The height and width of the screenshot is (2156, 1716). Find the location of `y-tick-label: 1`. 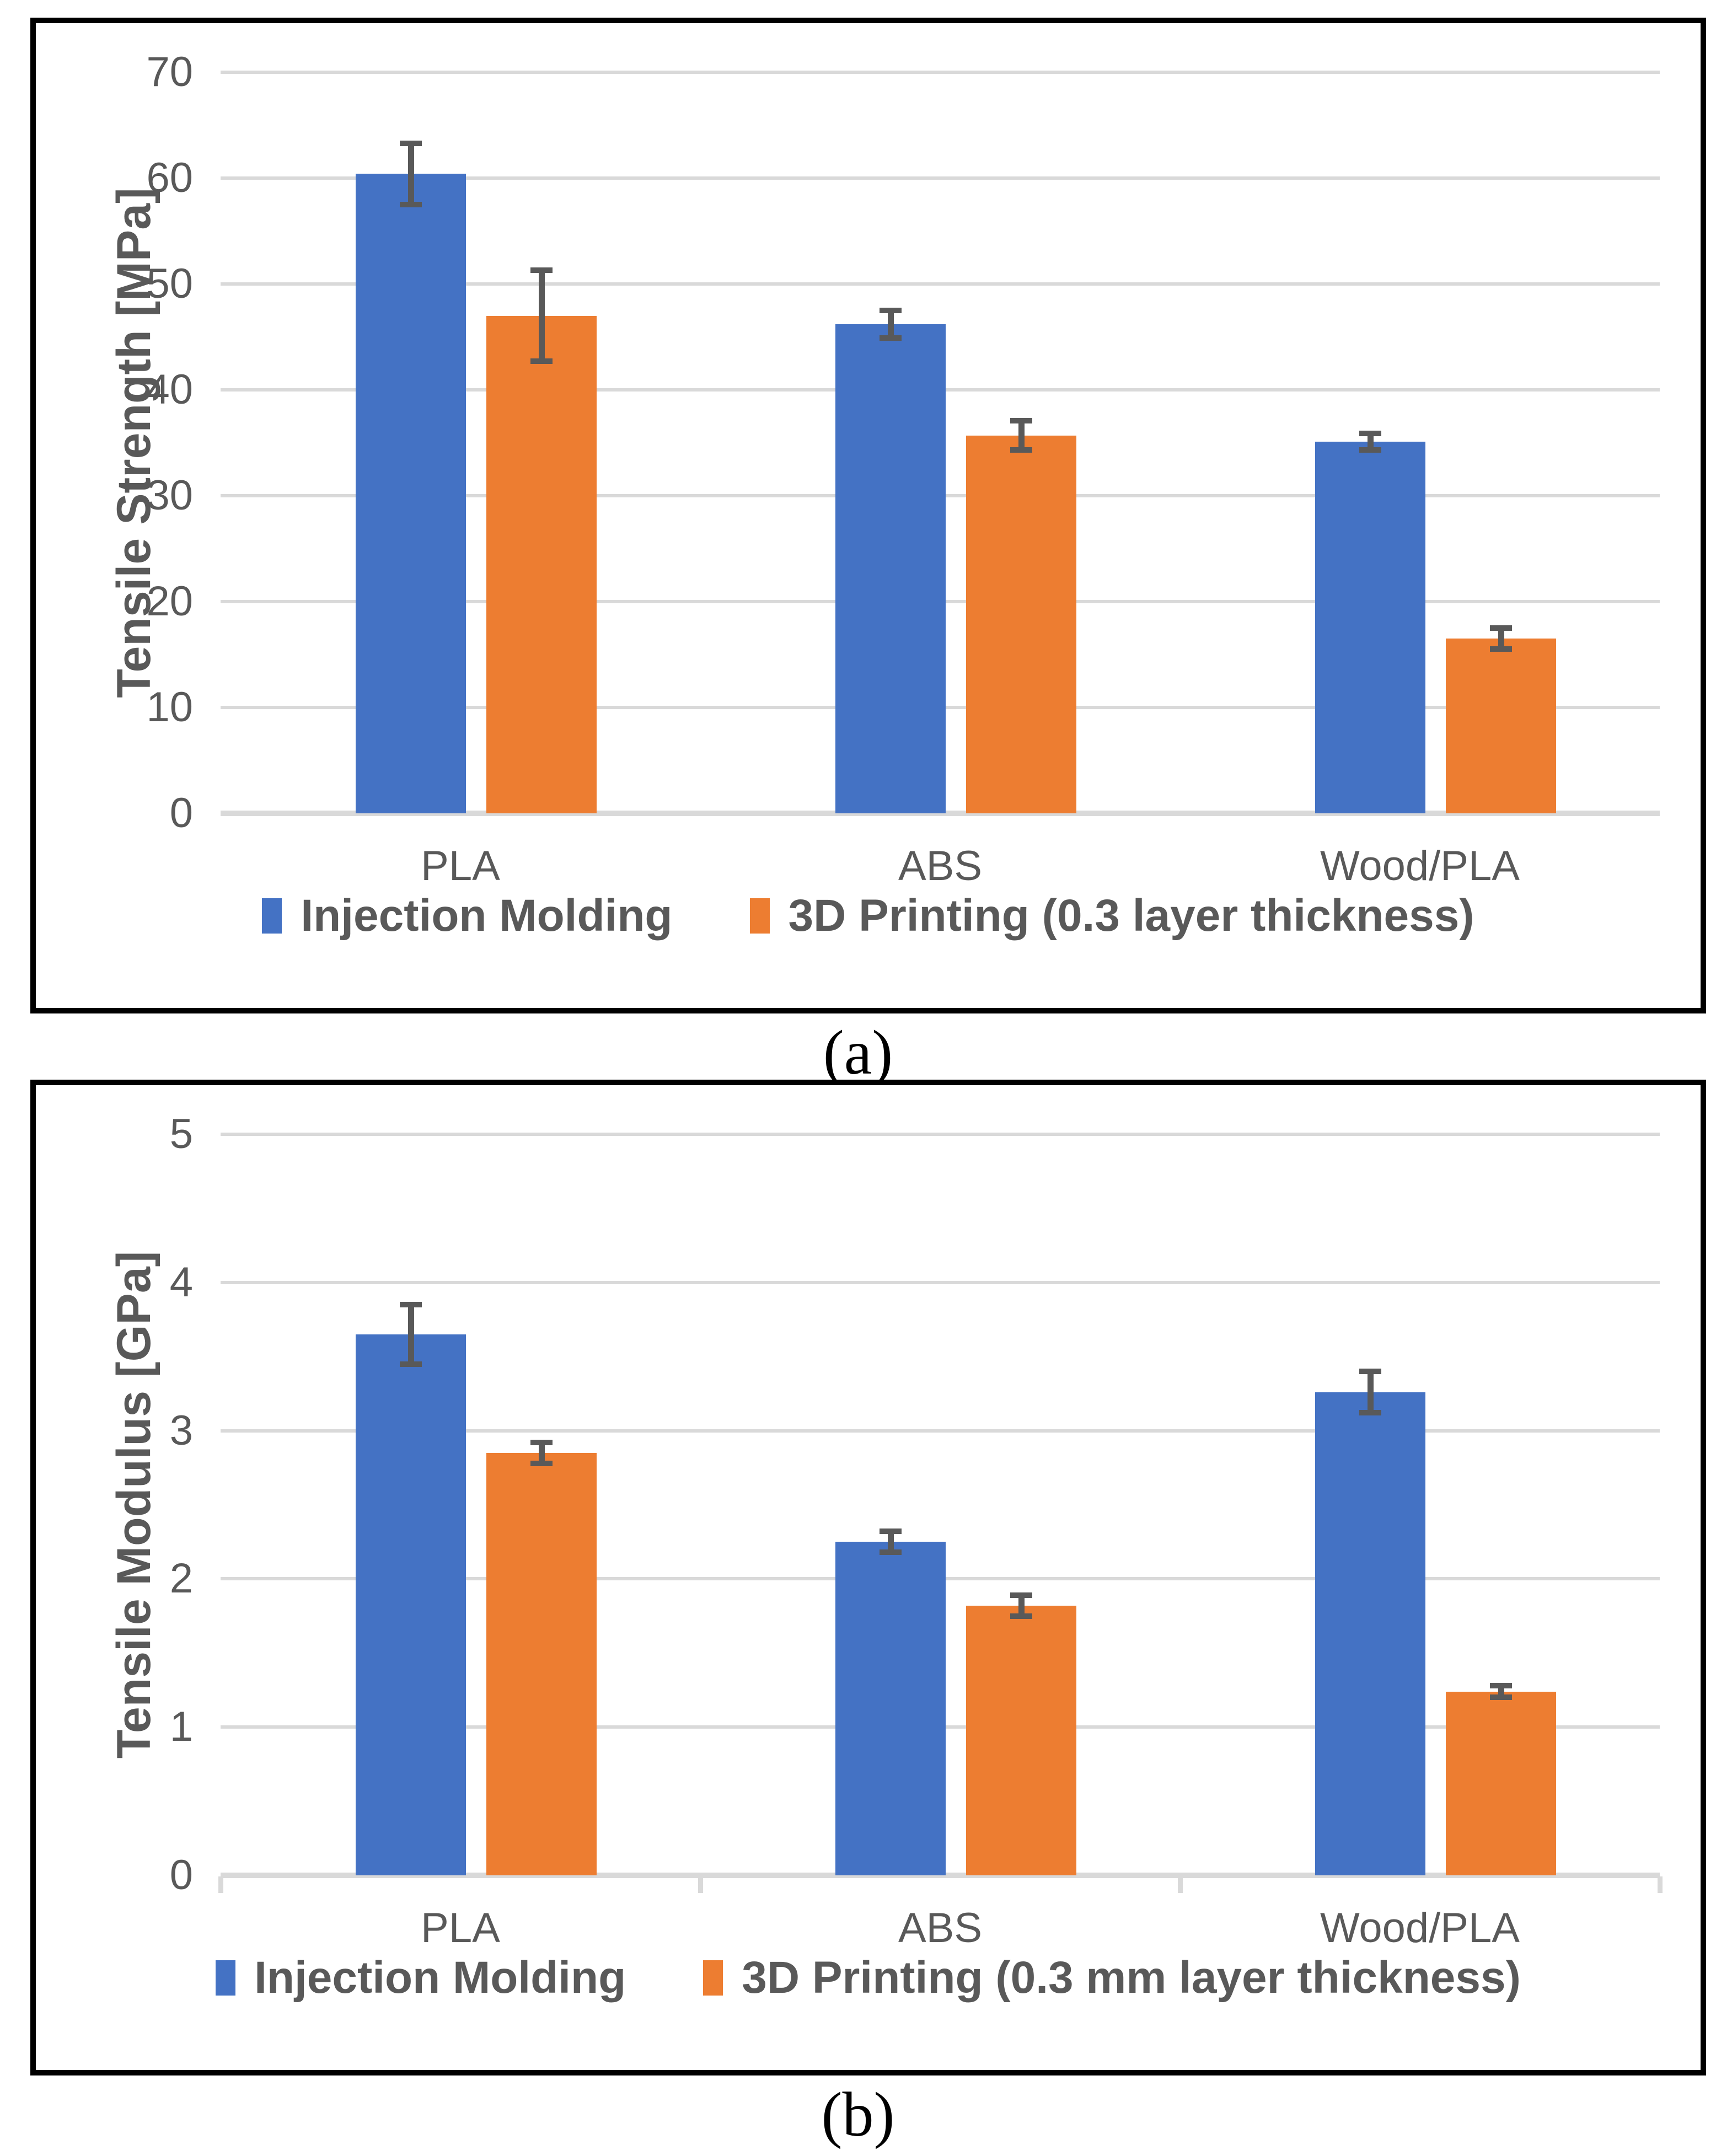

y-tick-label: 1 is located at coordinates (181, 1727).